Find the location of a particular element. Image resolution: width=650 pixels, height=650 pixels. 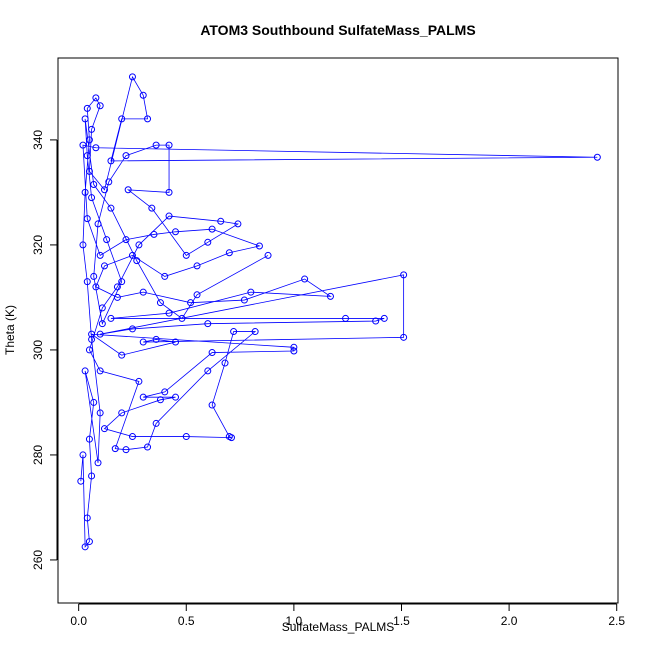

y-axis-label: Theta (K) is located at coordinates (10, 330).